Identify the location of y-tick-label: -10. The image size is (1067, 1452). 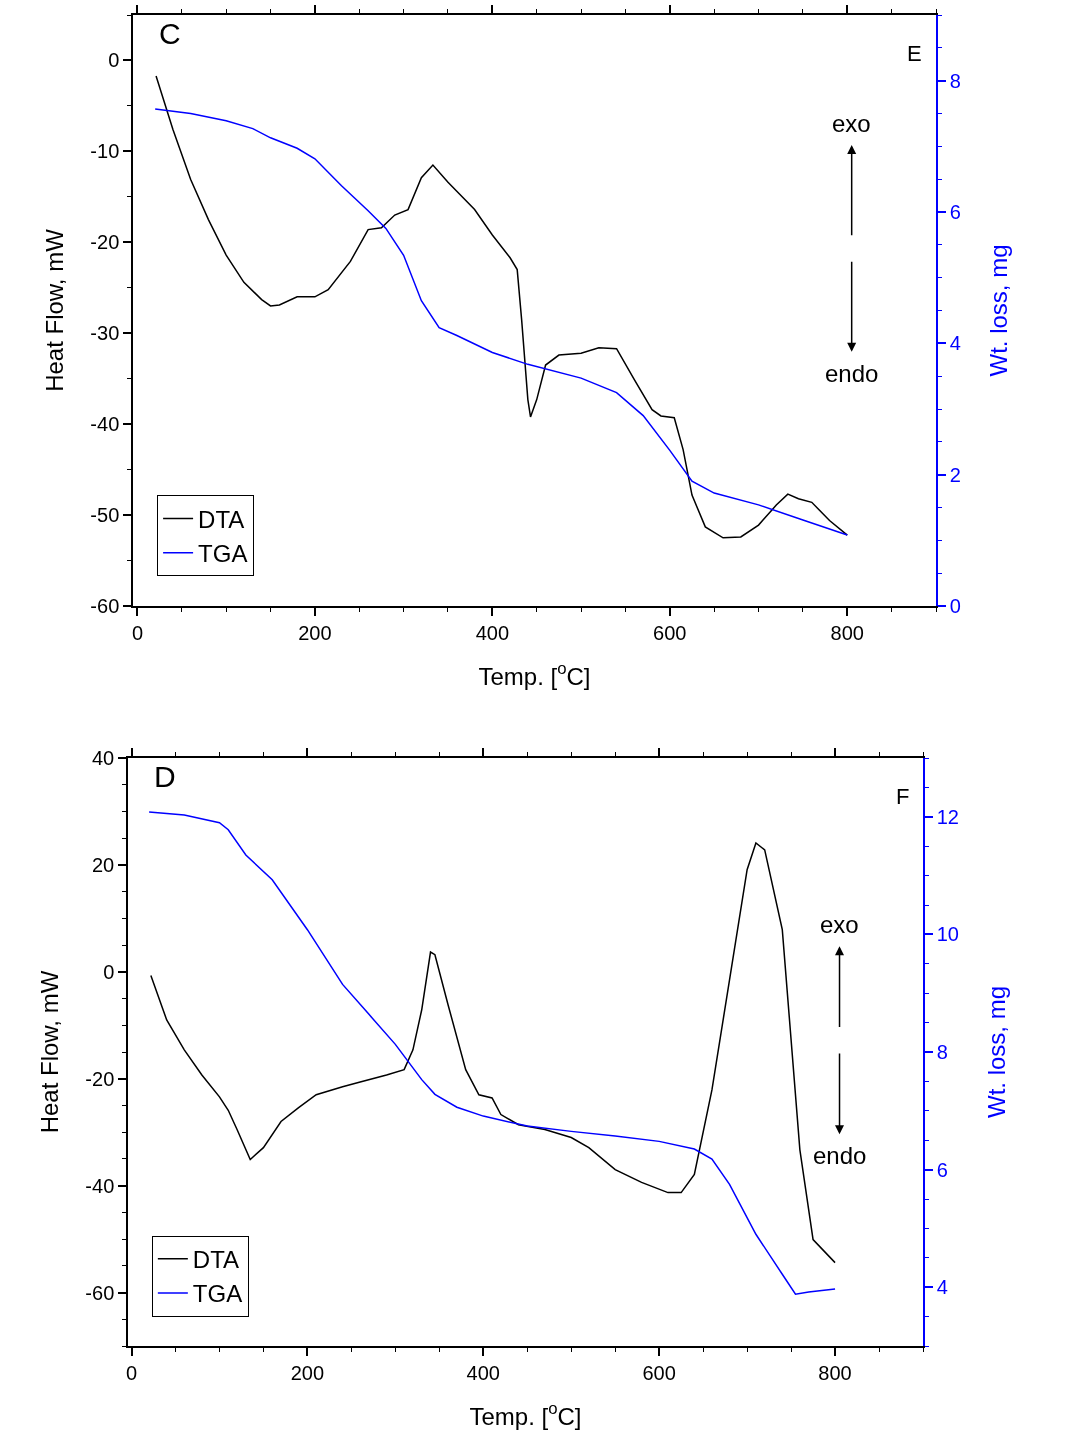
(105, 151).